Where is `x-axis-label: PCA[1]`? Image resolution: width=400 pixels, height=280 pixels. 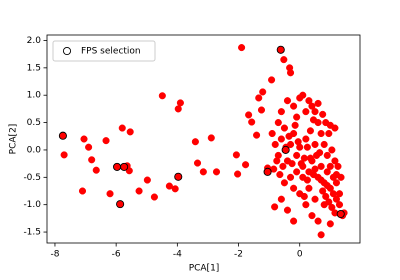
x-axis-label: PCA[1] is located at coordinates (204, 269).